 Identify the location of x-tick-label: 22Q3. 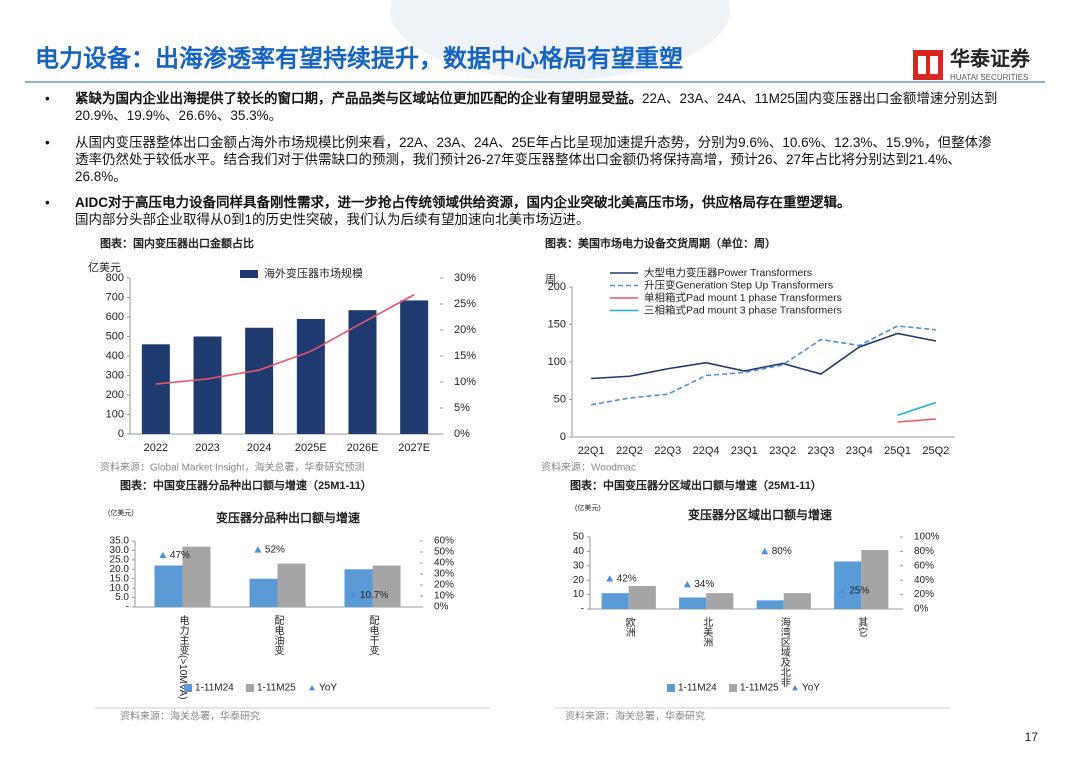
(667, 451).